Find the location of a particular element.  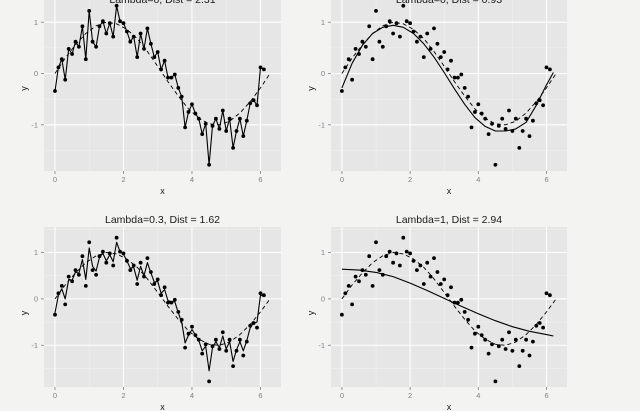

x-tick-label: 0 is located at coordinates (342, 395).